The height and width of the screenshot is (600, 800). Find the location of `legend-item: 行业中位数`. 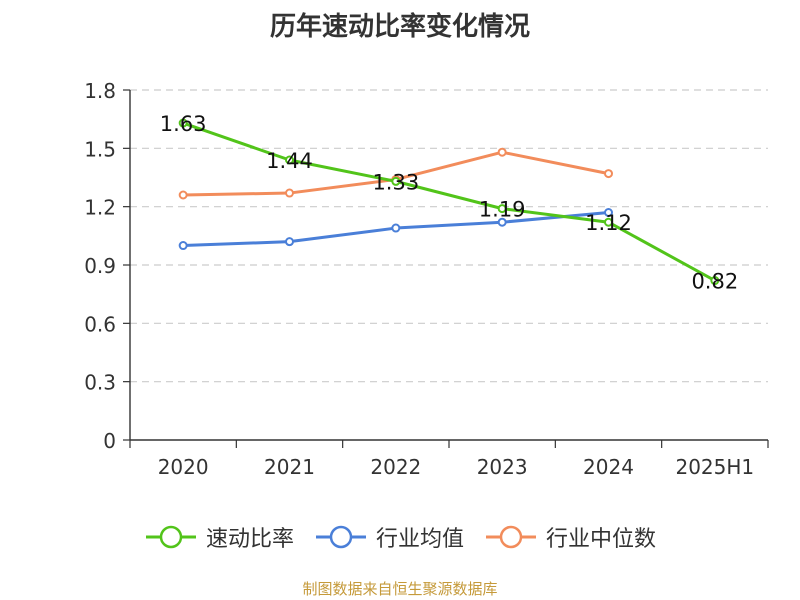

legend-item: 行业中位数 is located at coordinates (570, 537).